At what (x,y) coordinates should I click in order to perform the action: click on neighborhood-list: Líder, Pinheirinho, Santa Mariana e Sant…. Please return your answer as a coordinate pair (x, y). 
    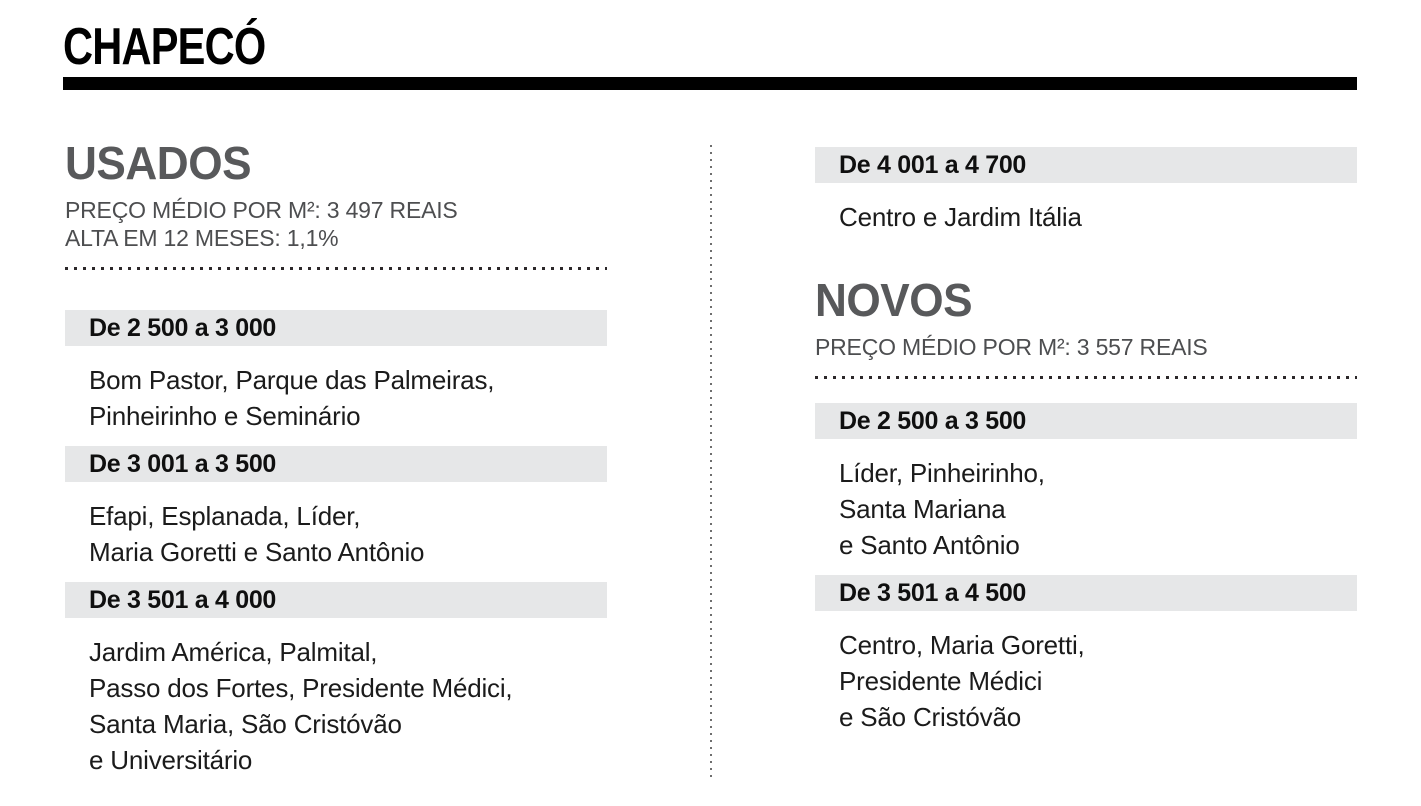
    Looking at the image, I should click on (1086, 509).